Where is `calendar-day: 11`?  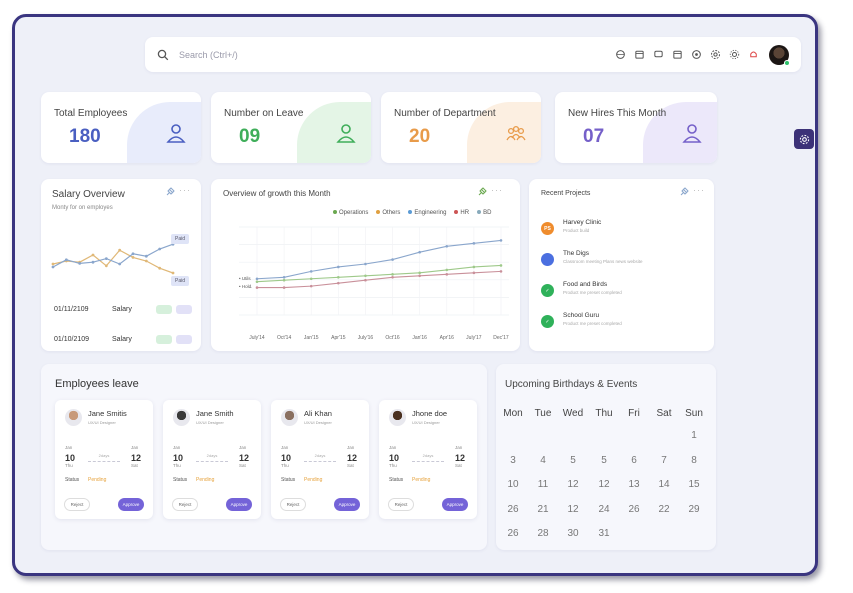 calendar-day: 11 is located at coordinates (543, 484).